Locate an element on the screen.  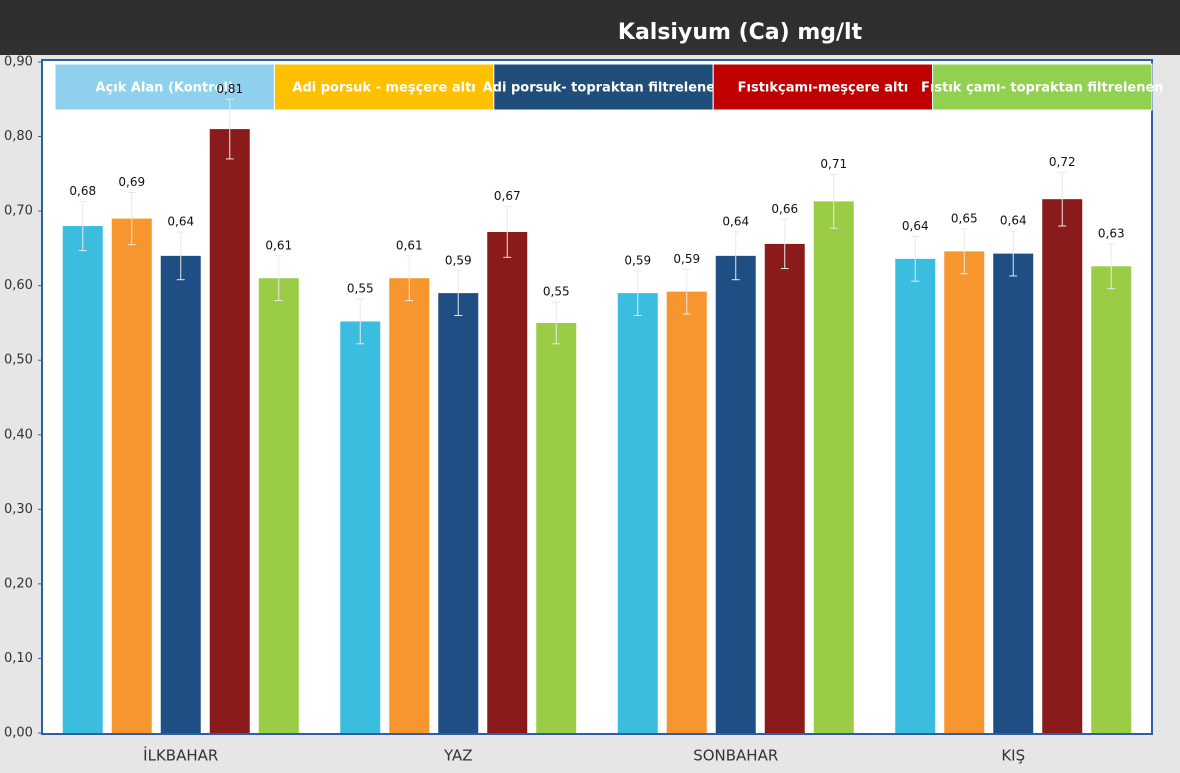
x-tick-label: İLKBAHAR is located at coordinates (180, 755).